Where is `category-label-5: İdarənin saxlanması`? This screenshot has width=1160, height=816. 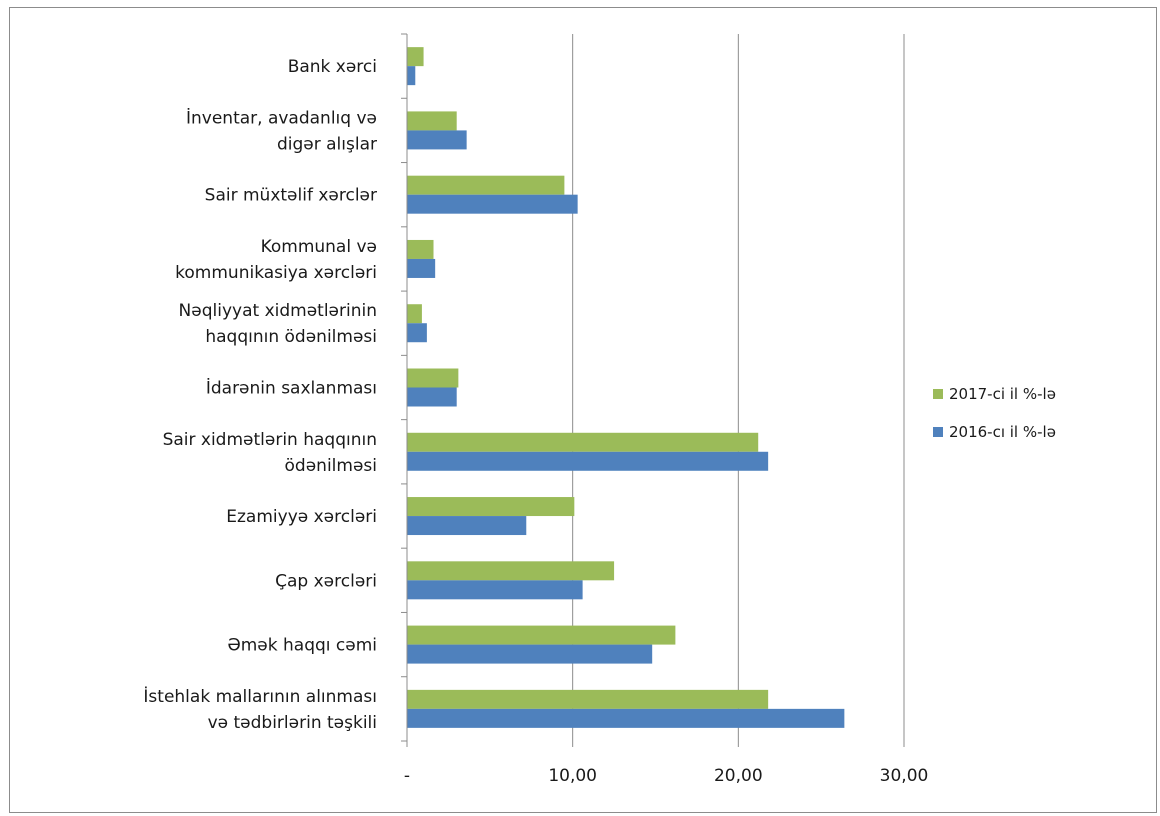
category-label-5: İdarənin saxlanması is located at coordinates (291, 388).